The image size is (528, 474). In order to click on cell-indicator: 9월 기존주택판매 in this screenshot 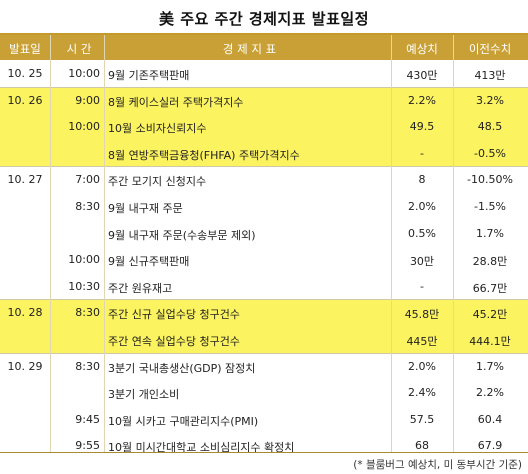, I will do `click(149, 75)`.